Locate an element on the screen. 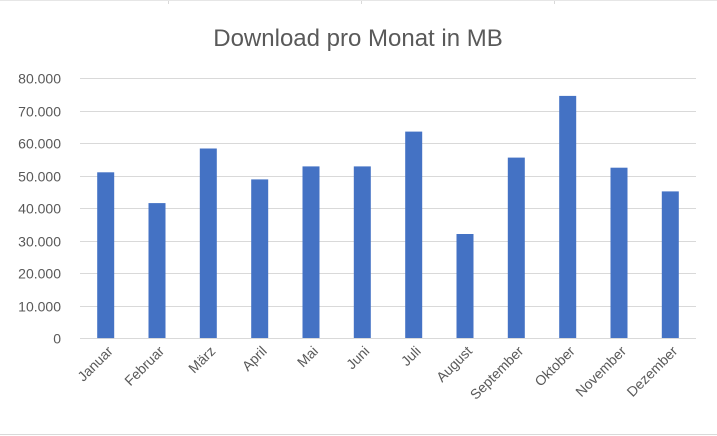 The image size is (717, 436). x-tick-label: April is located at coordinates (254, 358).